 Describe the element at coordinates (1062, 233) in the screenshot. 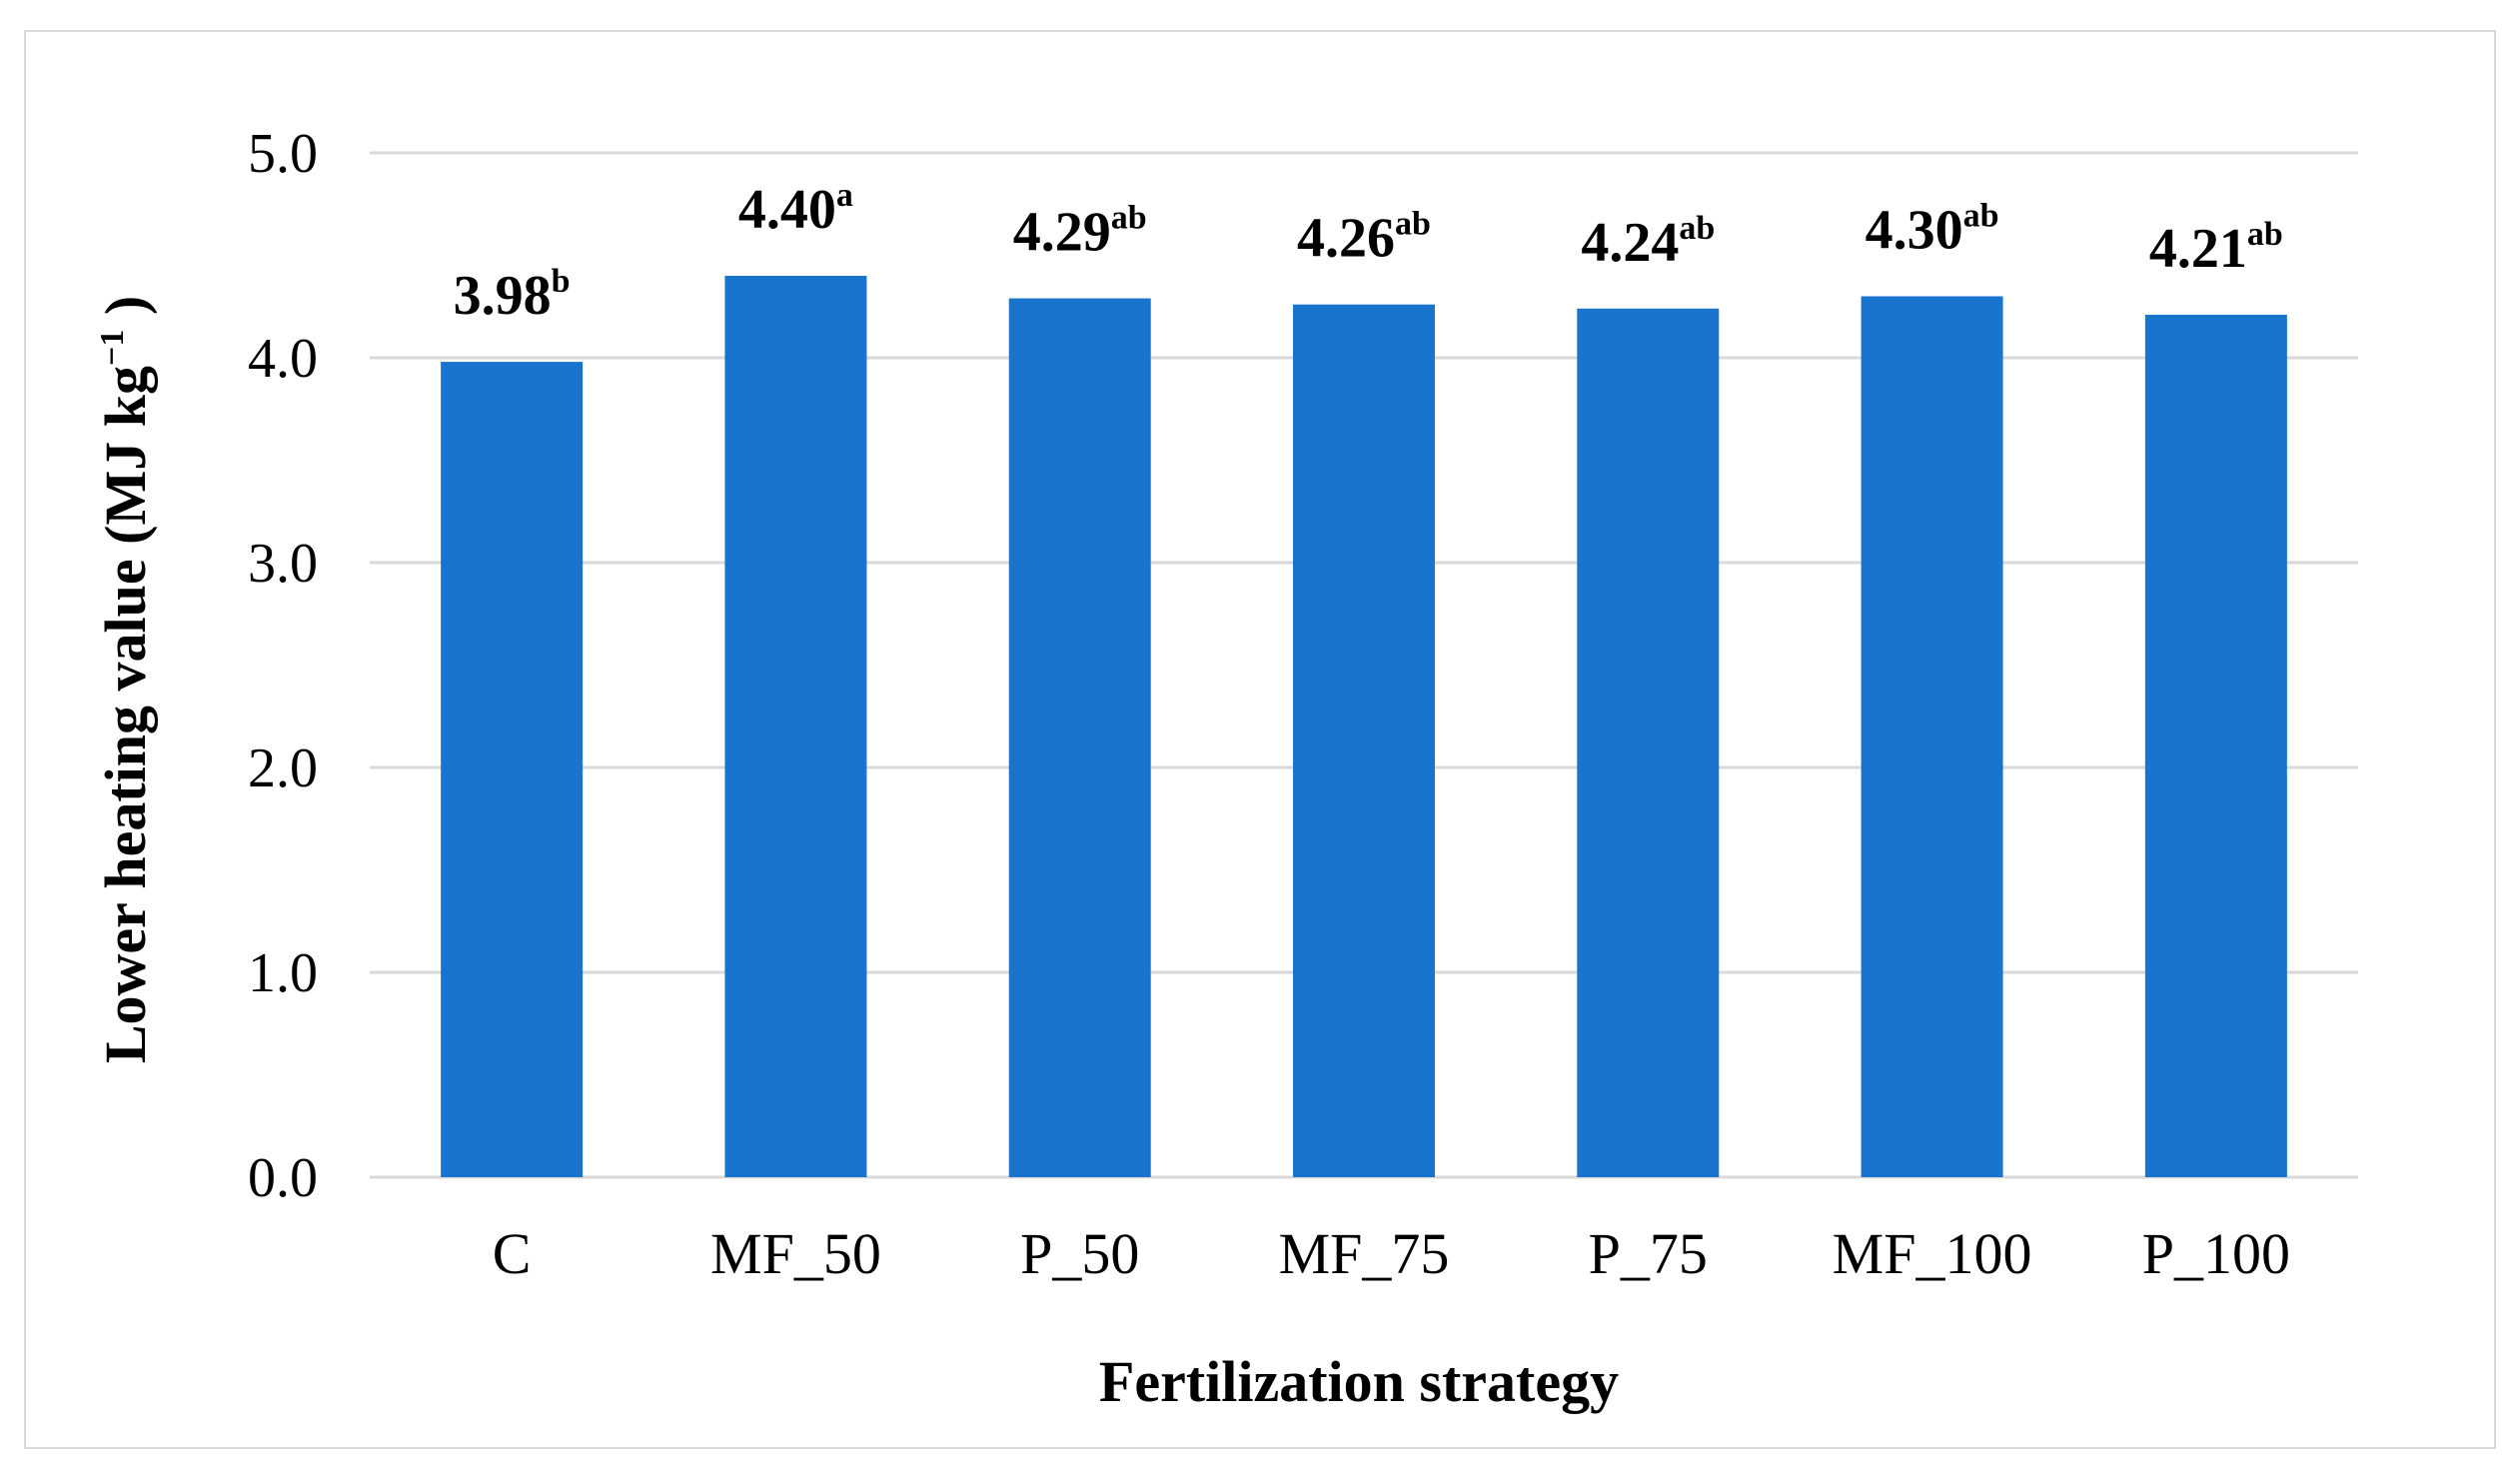

I see `data-label-value: 4.29` at that location.